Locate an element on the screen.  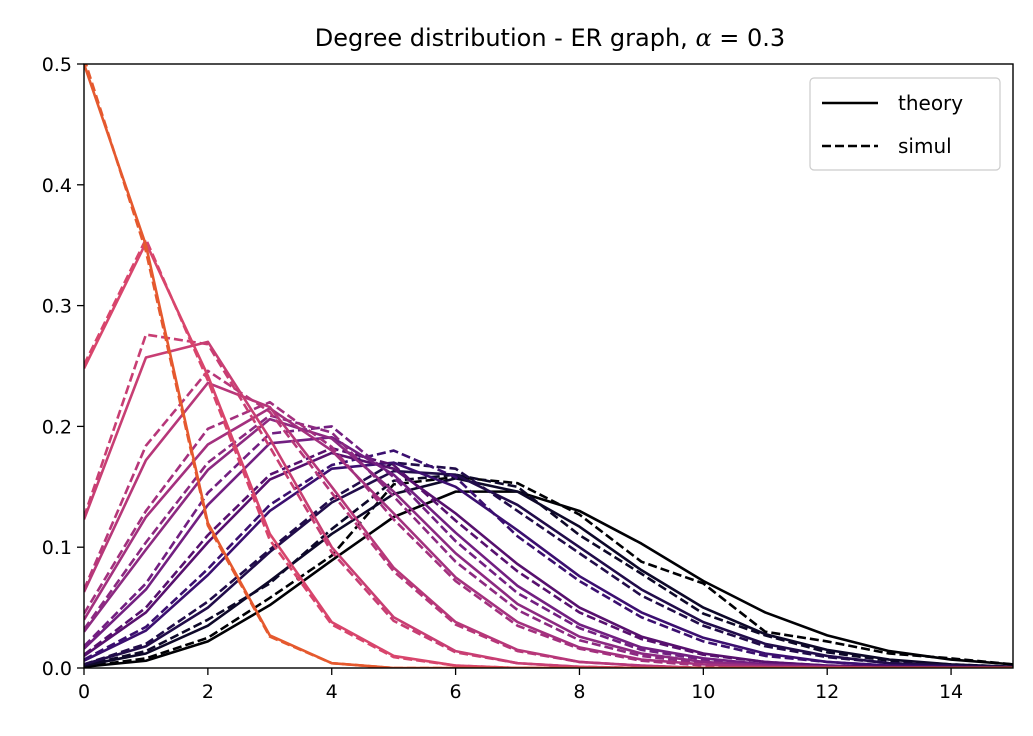
x-tick-label: 0 is located at coordinates (84, 692).